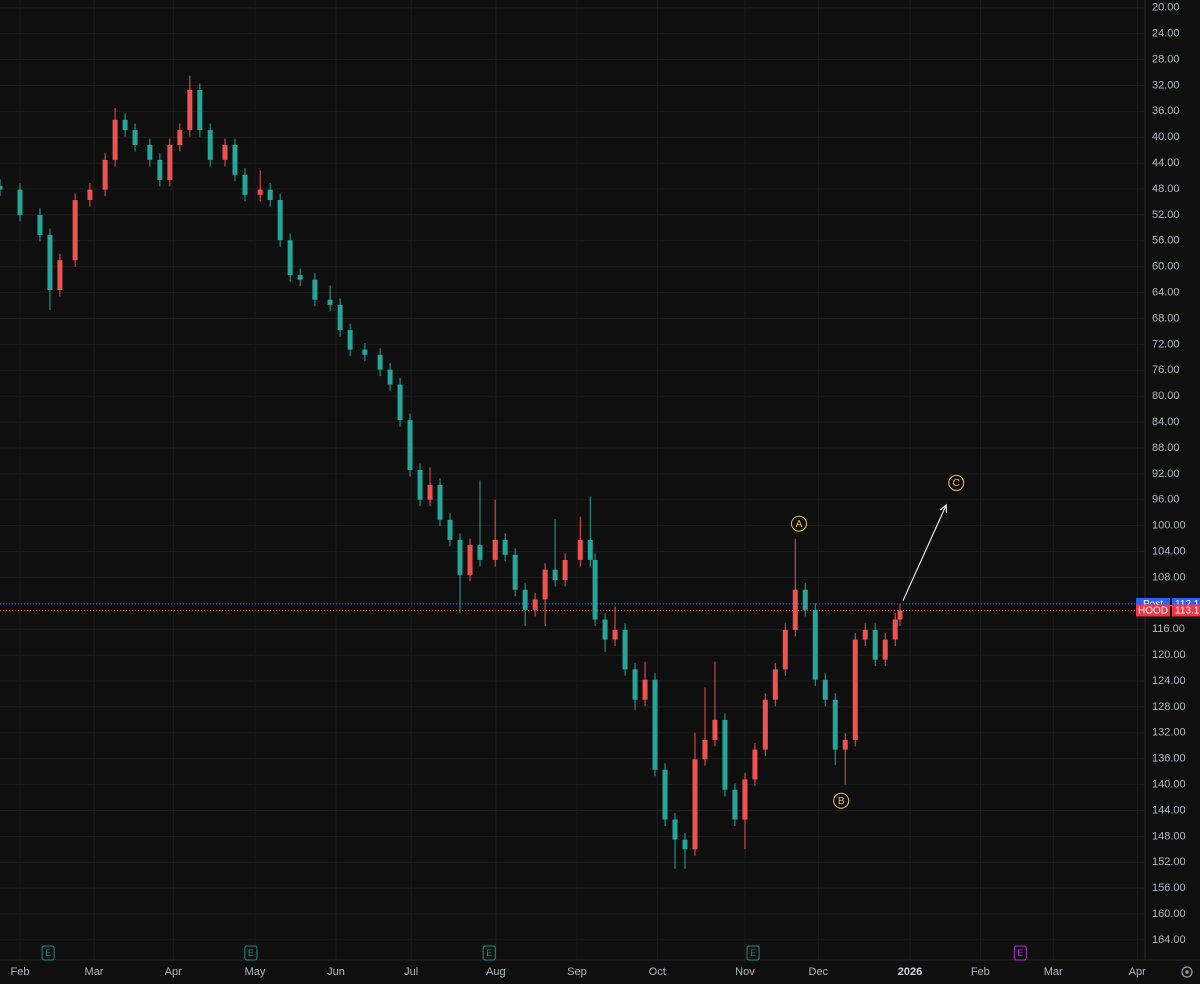 Image resolution: width=1200 pixels, height=984 pixels. Describe the element at coordinates (1166, 8) in the screenshot. I see `y-tick-label: 20.00` at that location.